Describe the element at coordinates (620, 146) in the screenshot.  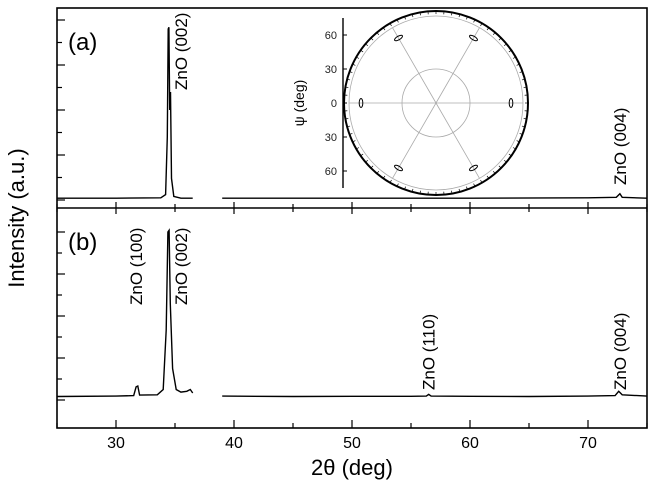
I see `panel-a-annotation: ZnO (004)` at that location.